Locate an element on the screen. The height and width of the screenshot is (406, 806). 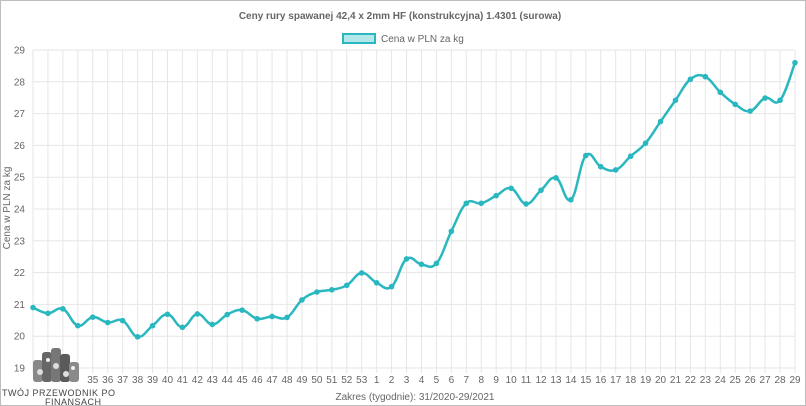
logo: TWÓJ PRZEWODNIK PO FINANSACH is located at coordinates (59, 377).